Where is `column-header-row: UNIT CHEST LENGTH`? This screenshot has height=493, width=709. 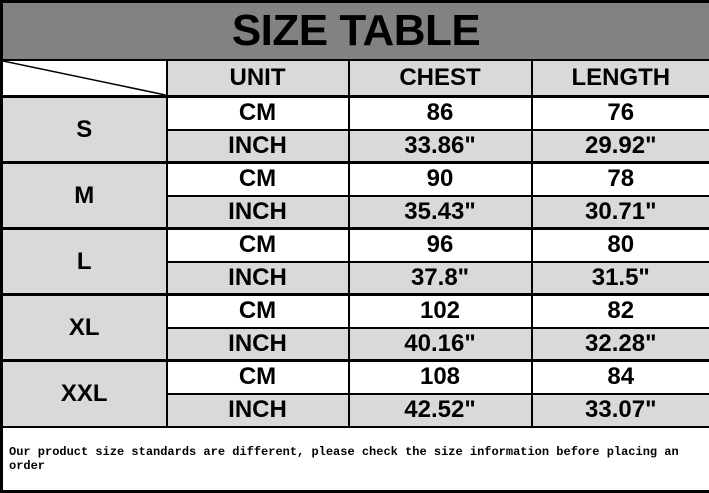 column-header-row: UNIT CHEST LENGTH is located at coordinates (355, 78).